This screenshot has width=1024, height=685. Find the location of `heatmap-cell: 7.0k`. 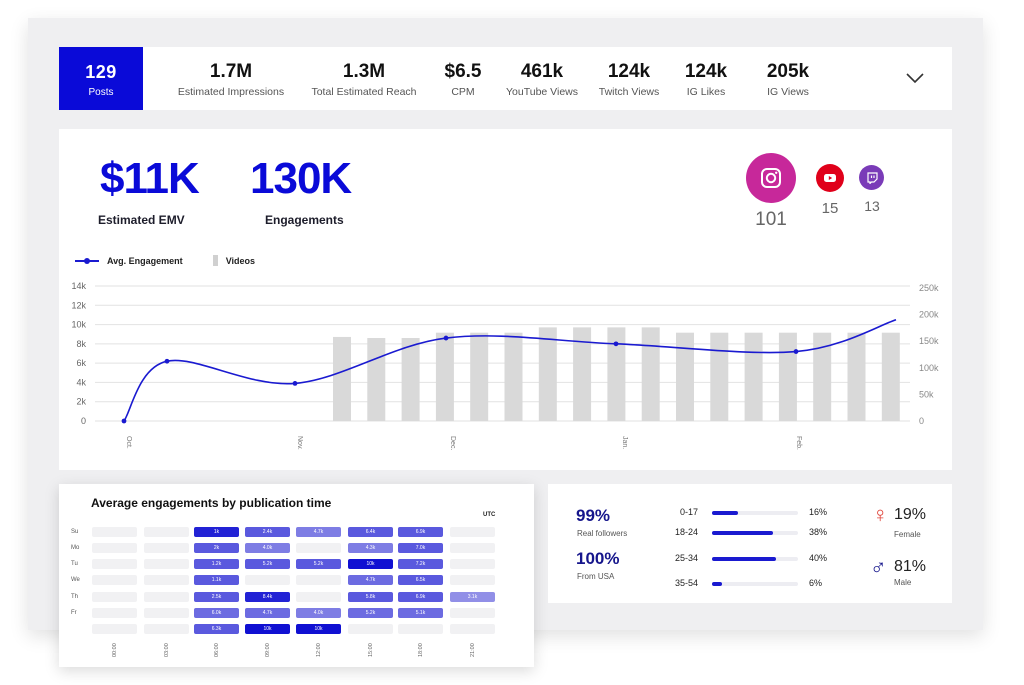

heatmap-cell: 7.0k is located at coordinates (420, 548).